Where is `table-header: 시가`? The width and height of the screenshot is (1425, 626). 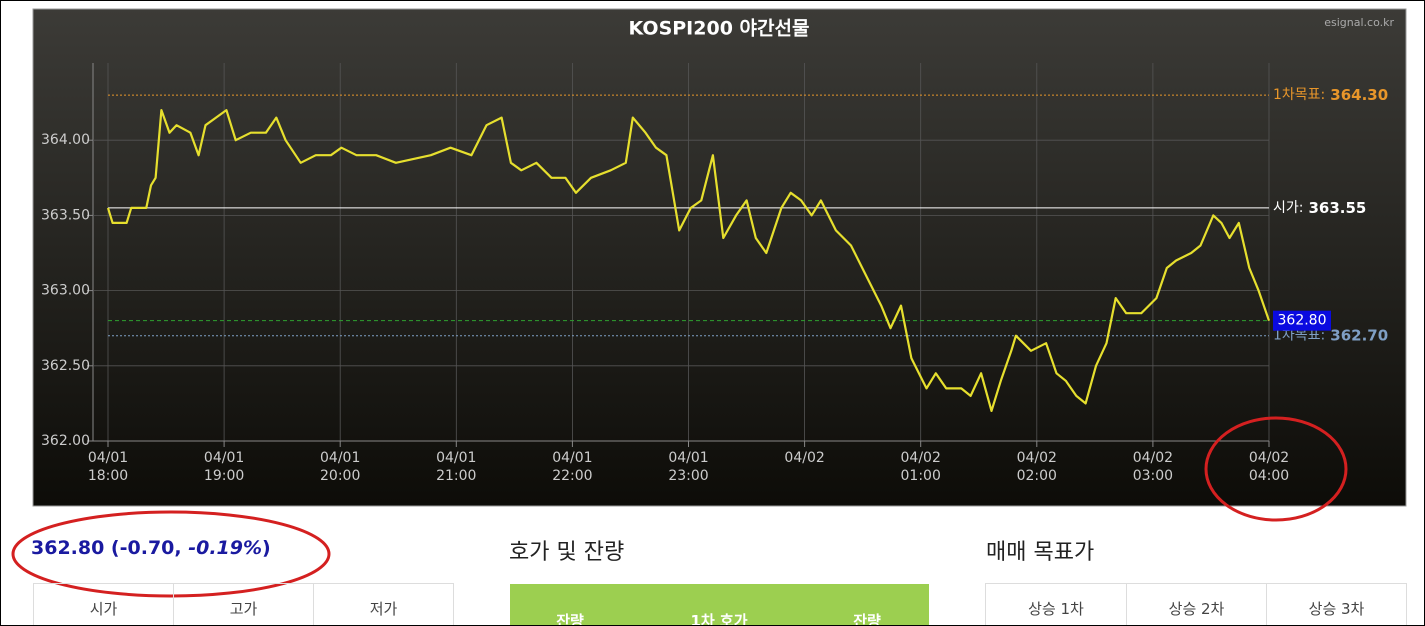
table-header: 시가 is located at coordinates (103, 604).